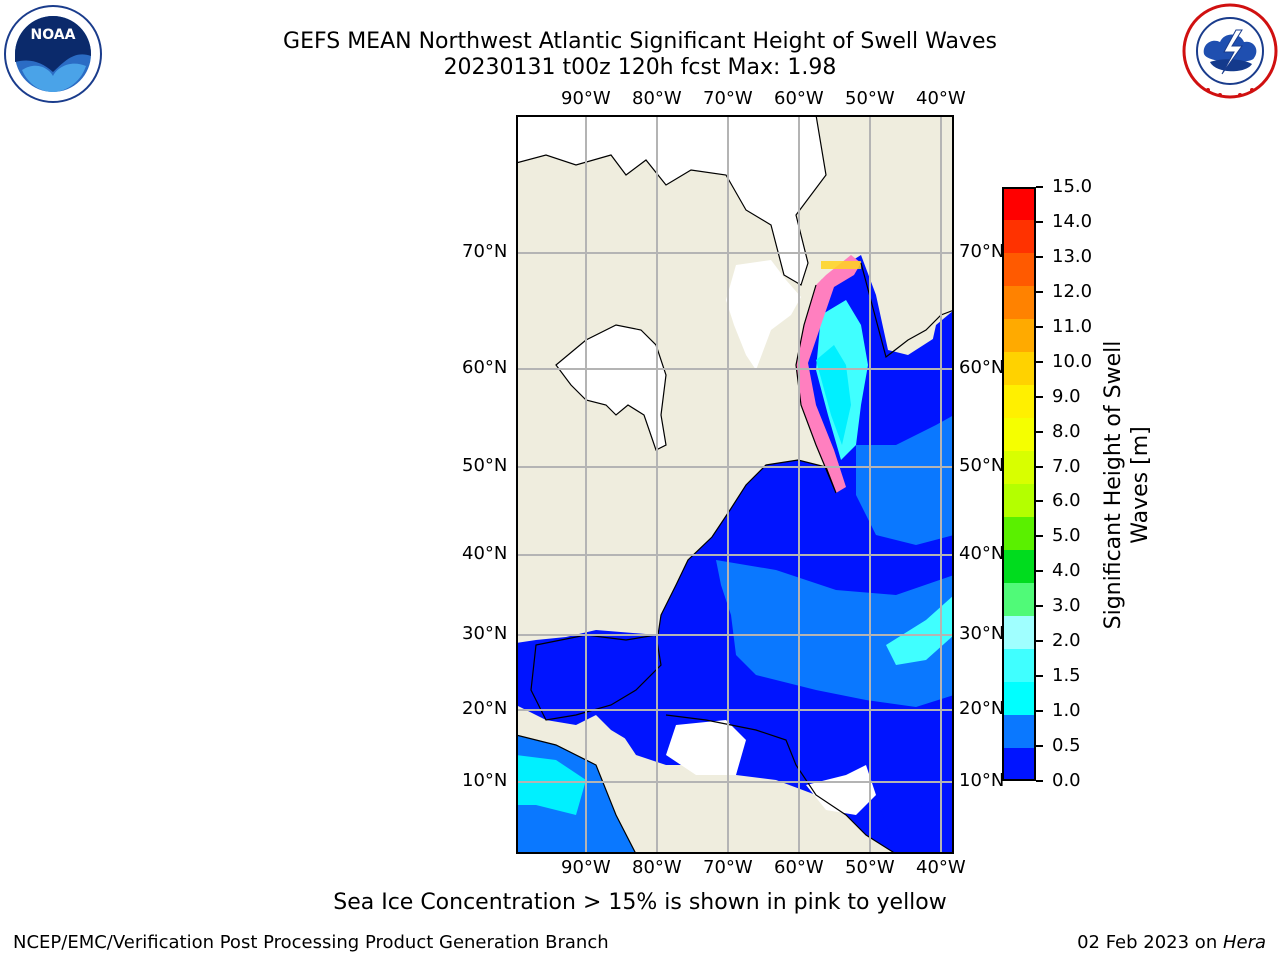  I want to click on guiana-white, so click(841, 790).